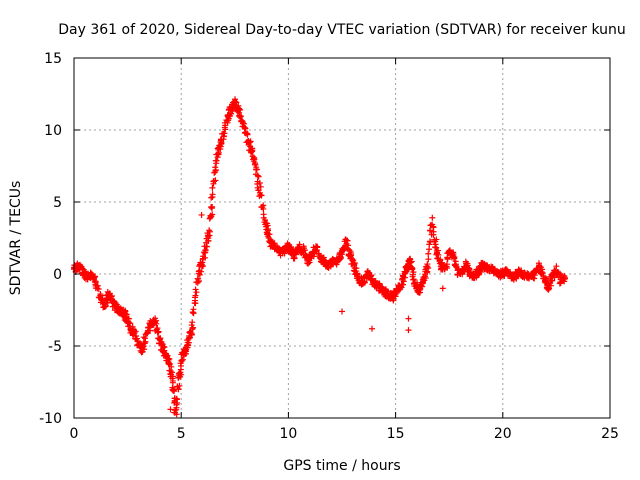  Describe the element at coordinates (503, 434) in the screenshot. I see `x-tick-label: 20` at that location.